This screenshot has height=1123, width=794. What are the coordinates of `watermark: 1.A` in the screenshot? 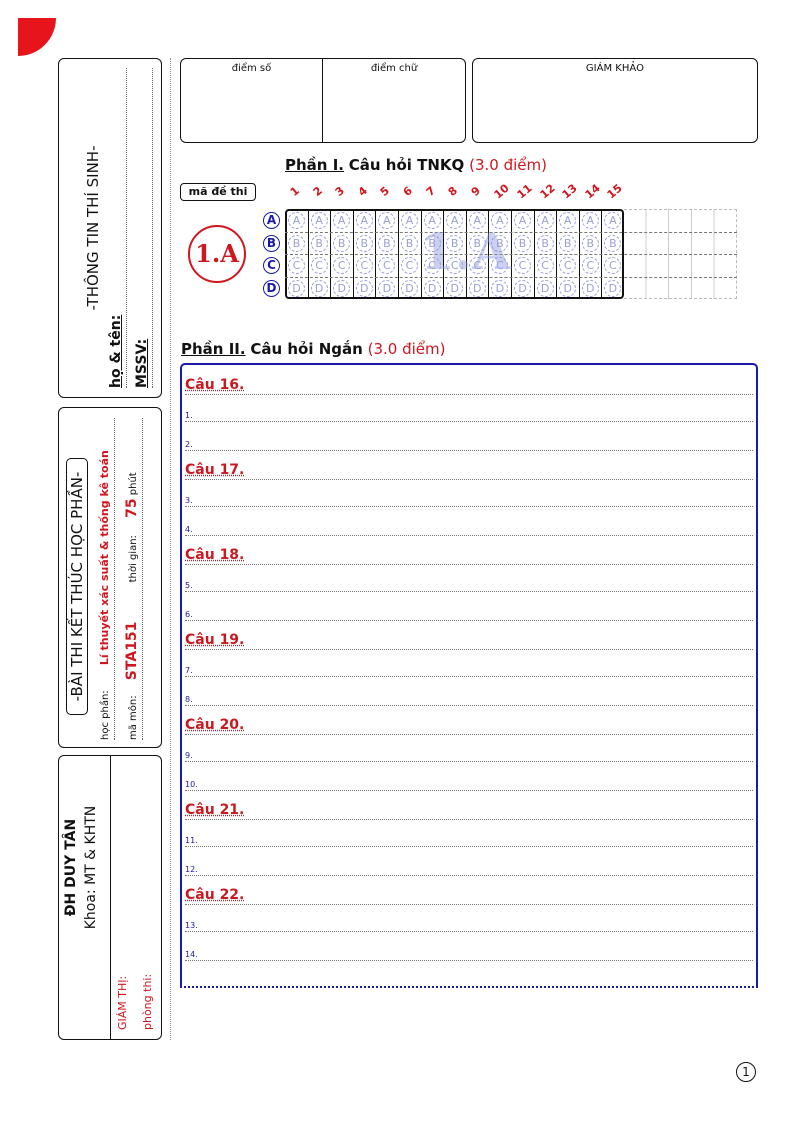 It's located at (465, 251).